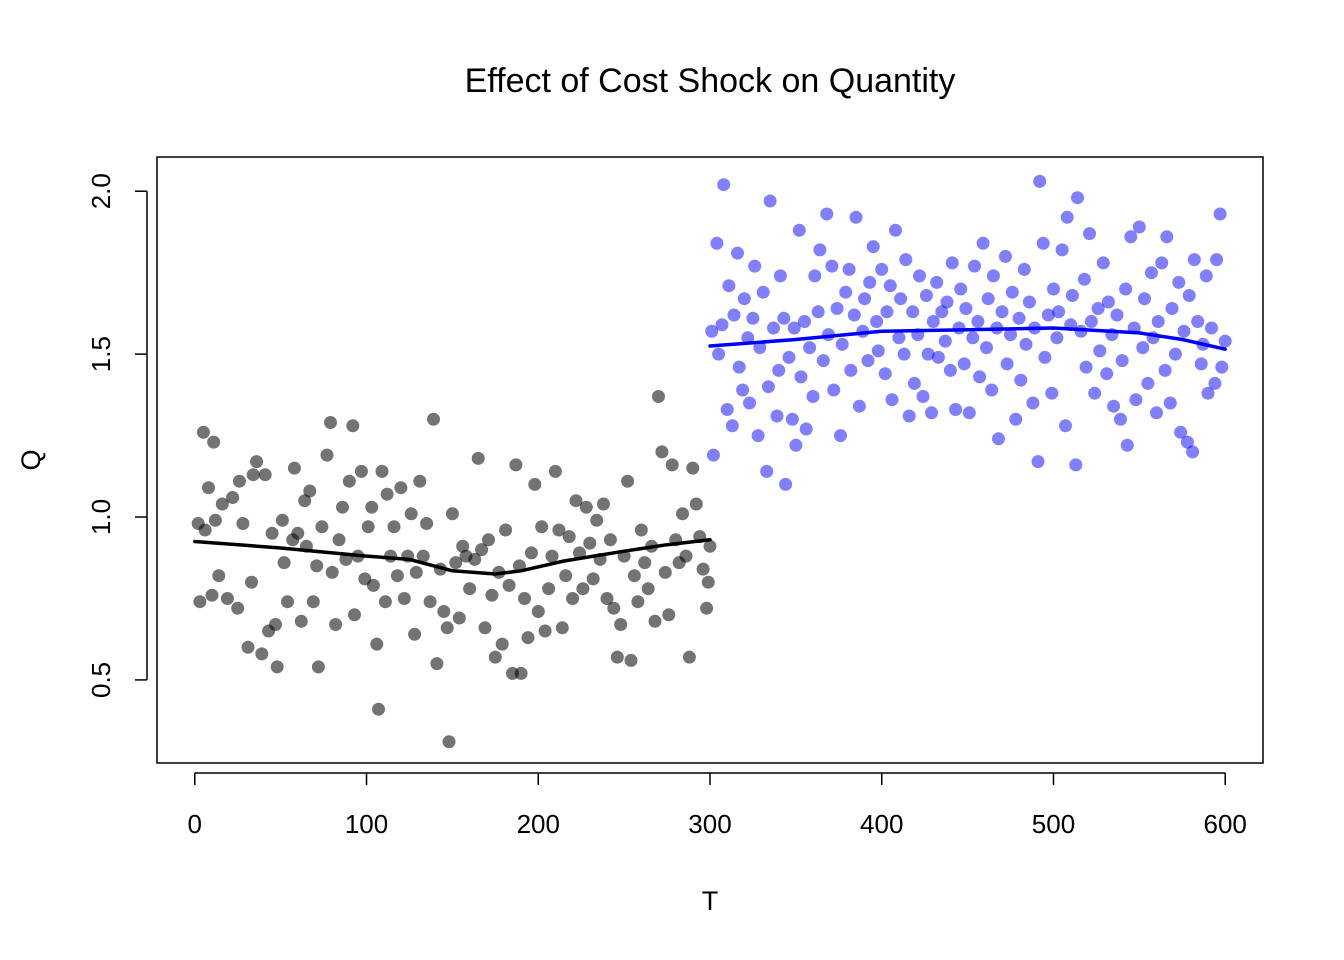  I want to click on x-axis-label: T, so click(710, 901).